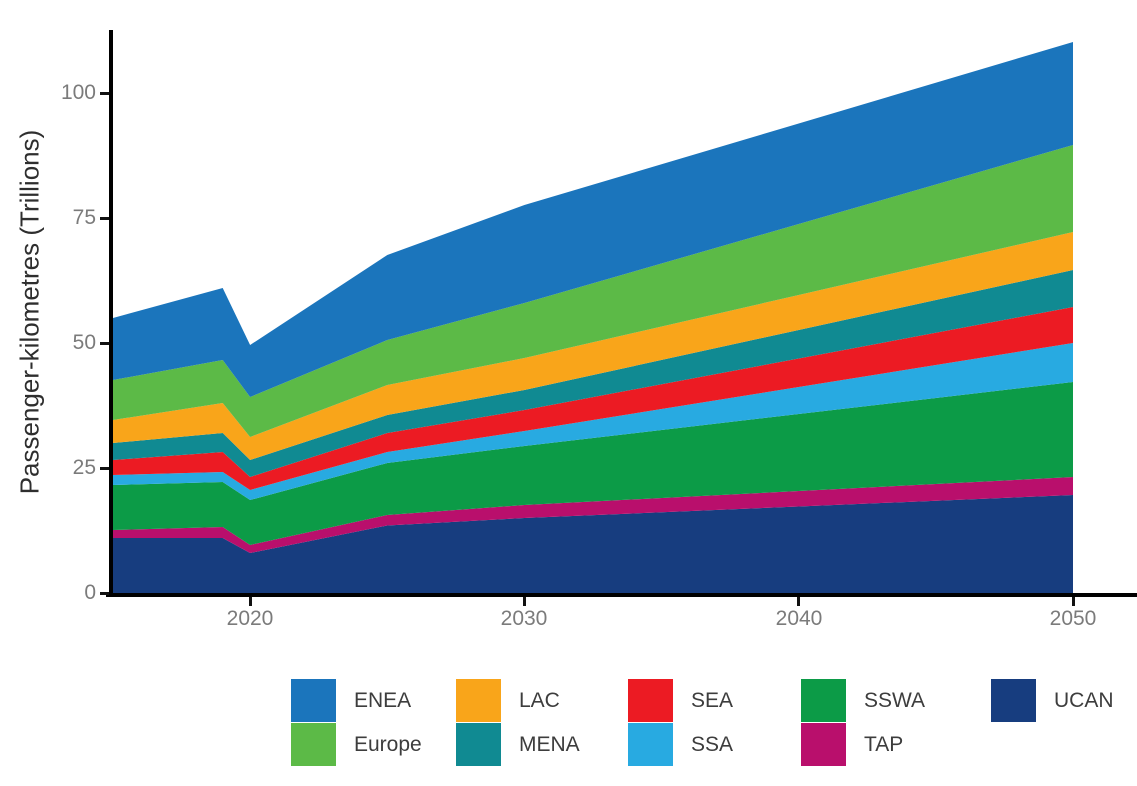 The image size is (1137, 786). I want to click on y-tick-label: 100, so click(78, 92).